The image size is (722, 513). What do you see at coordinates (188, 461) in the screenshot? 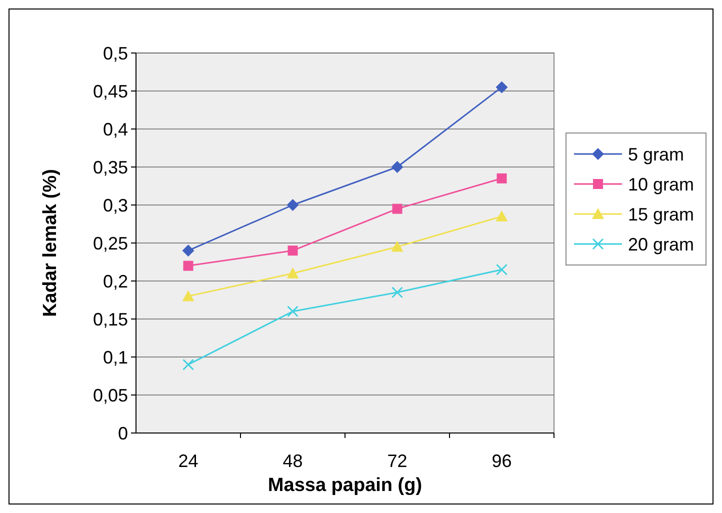
I see `x-tick-label: 24` at bounding box center [188, 461].